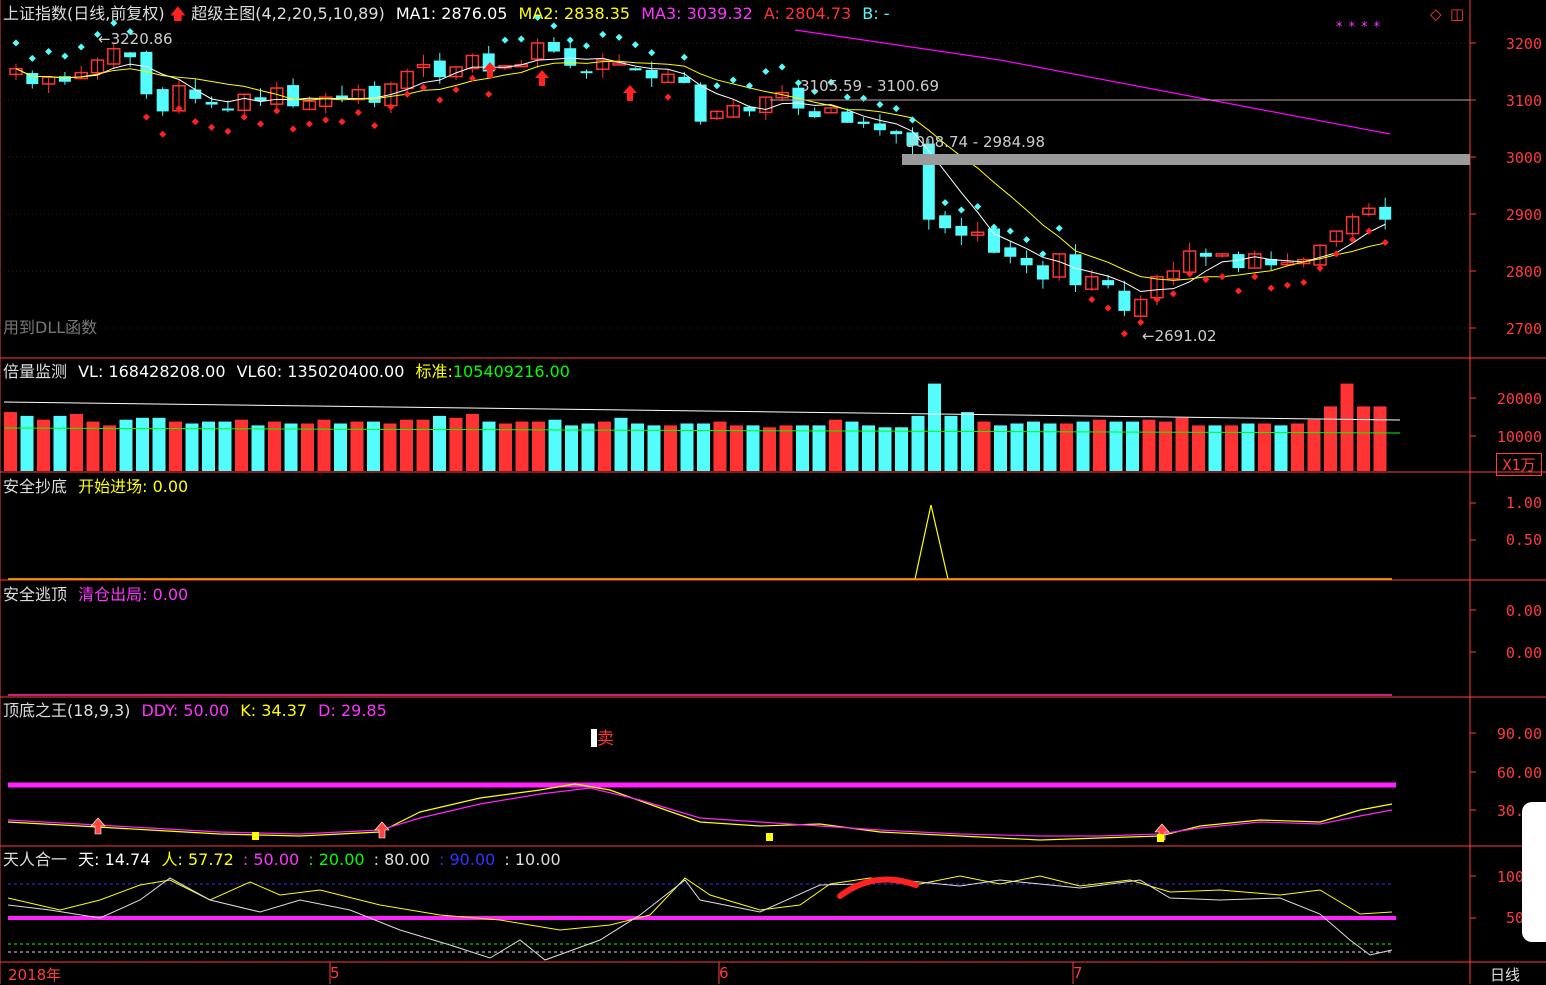  I want to click on red-signal-arc, so click(878, 887).